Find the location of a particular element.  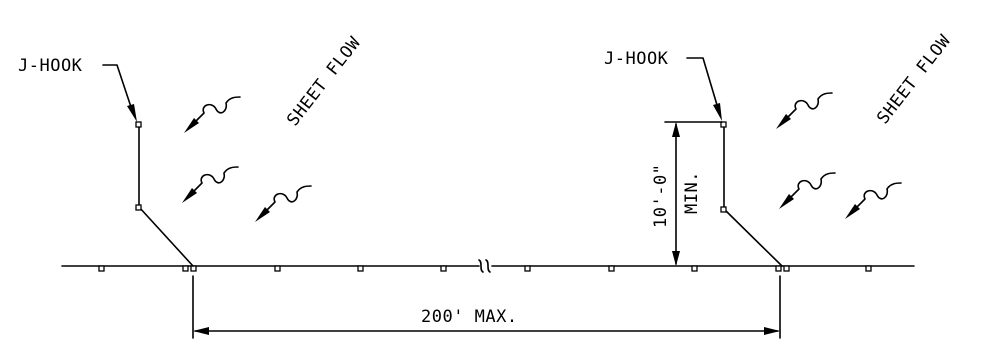

dimension-max-spacing is located at coordinates (486, 307).